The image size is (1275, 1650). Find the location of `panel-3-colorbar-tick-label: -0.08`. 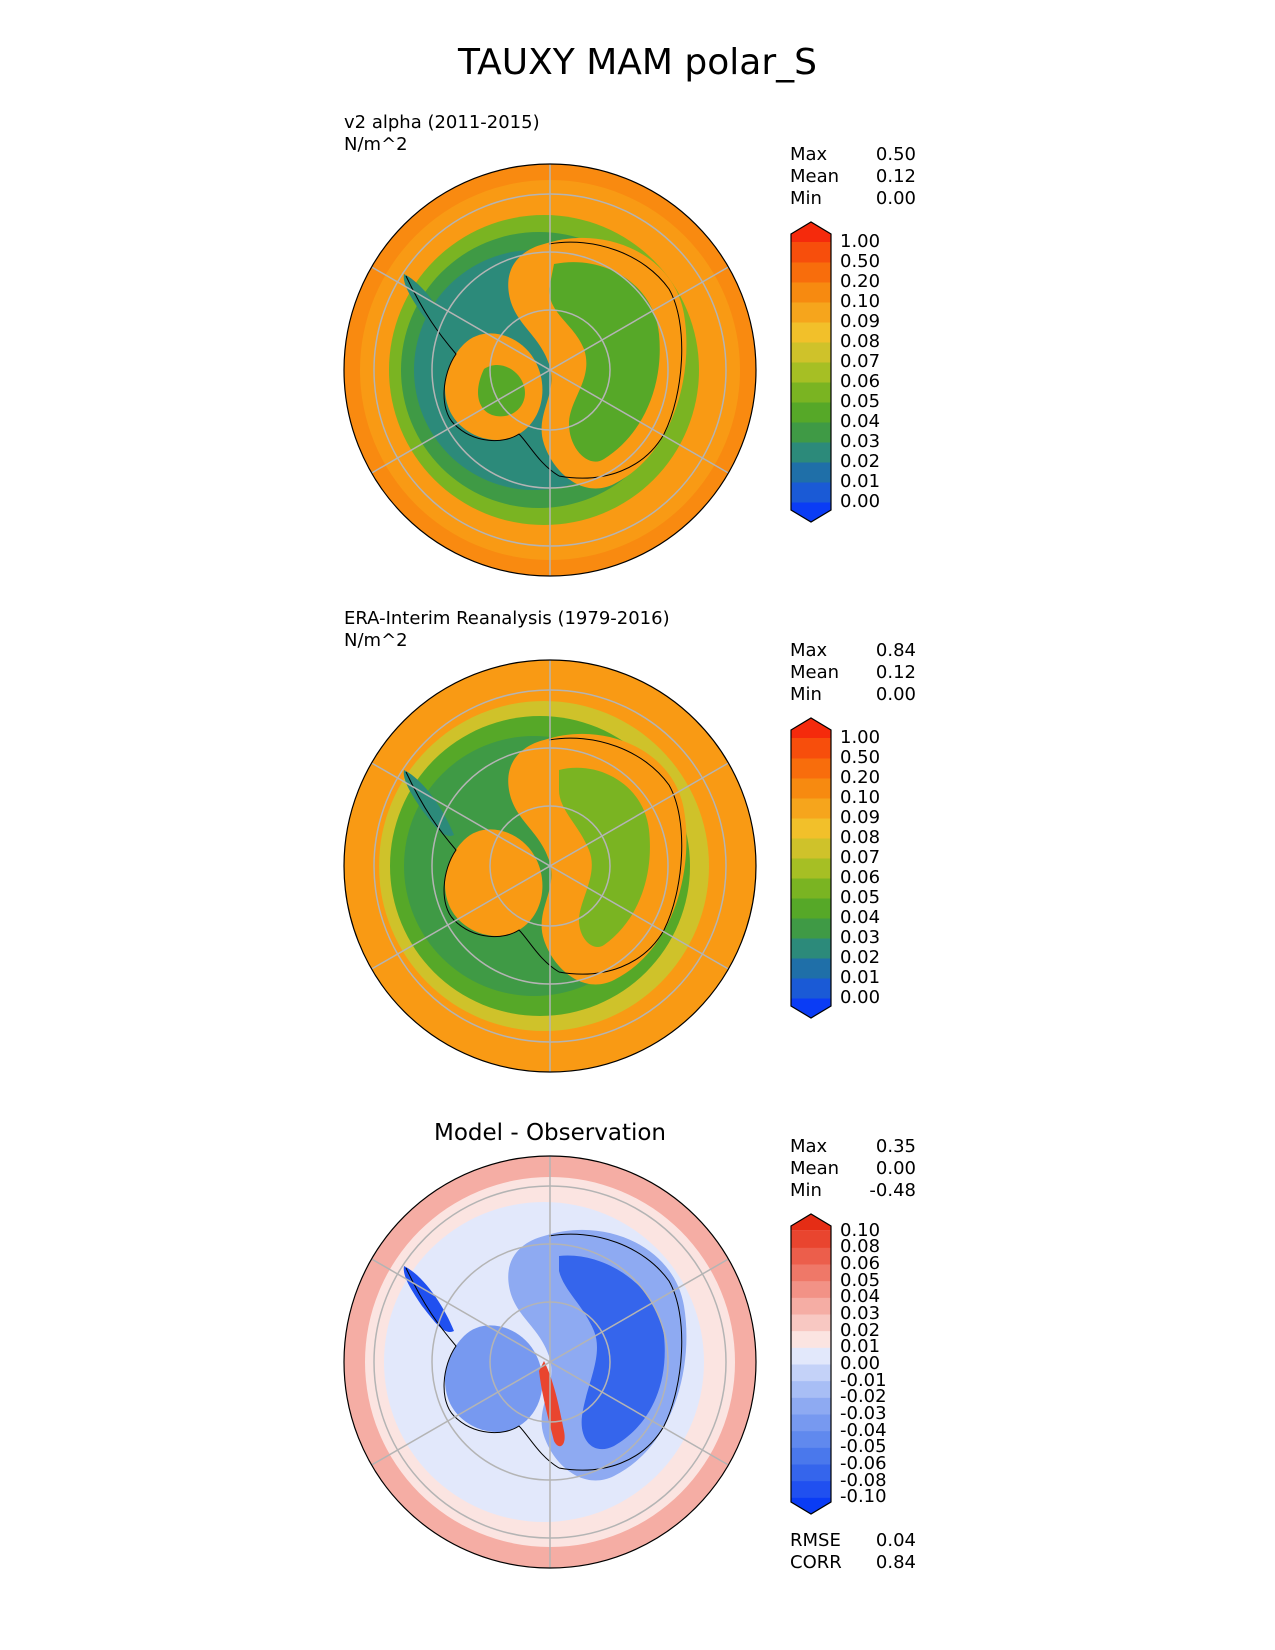

panel-3-colorbar-tick-label: -0.08 is located at coordinates (863, 1480).